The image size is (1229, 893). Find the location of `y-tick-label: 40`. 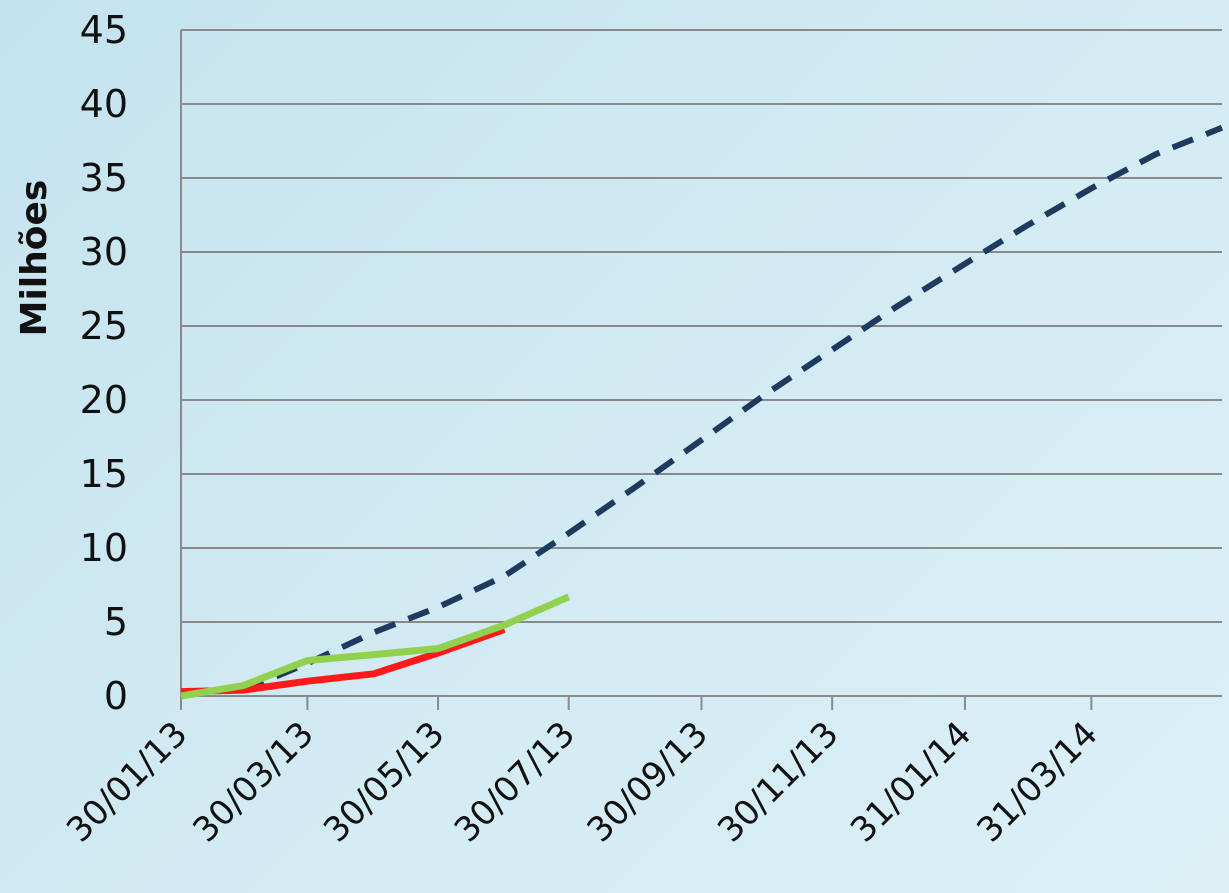

y-tick-label: 40 is located at coordinates (104, 104).